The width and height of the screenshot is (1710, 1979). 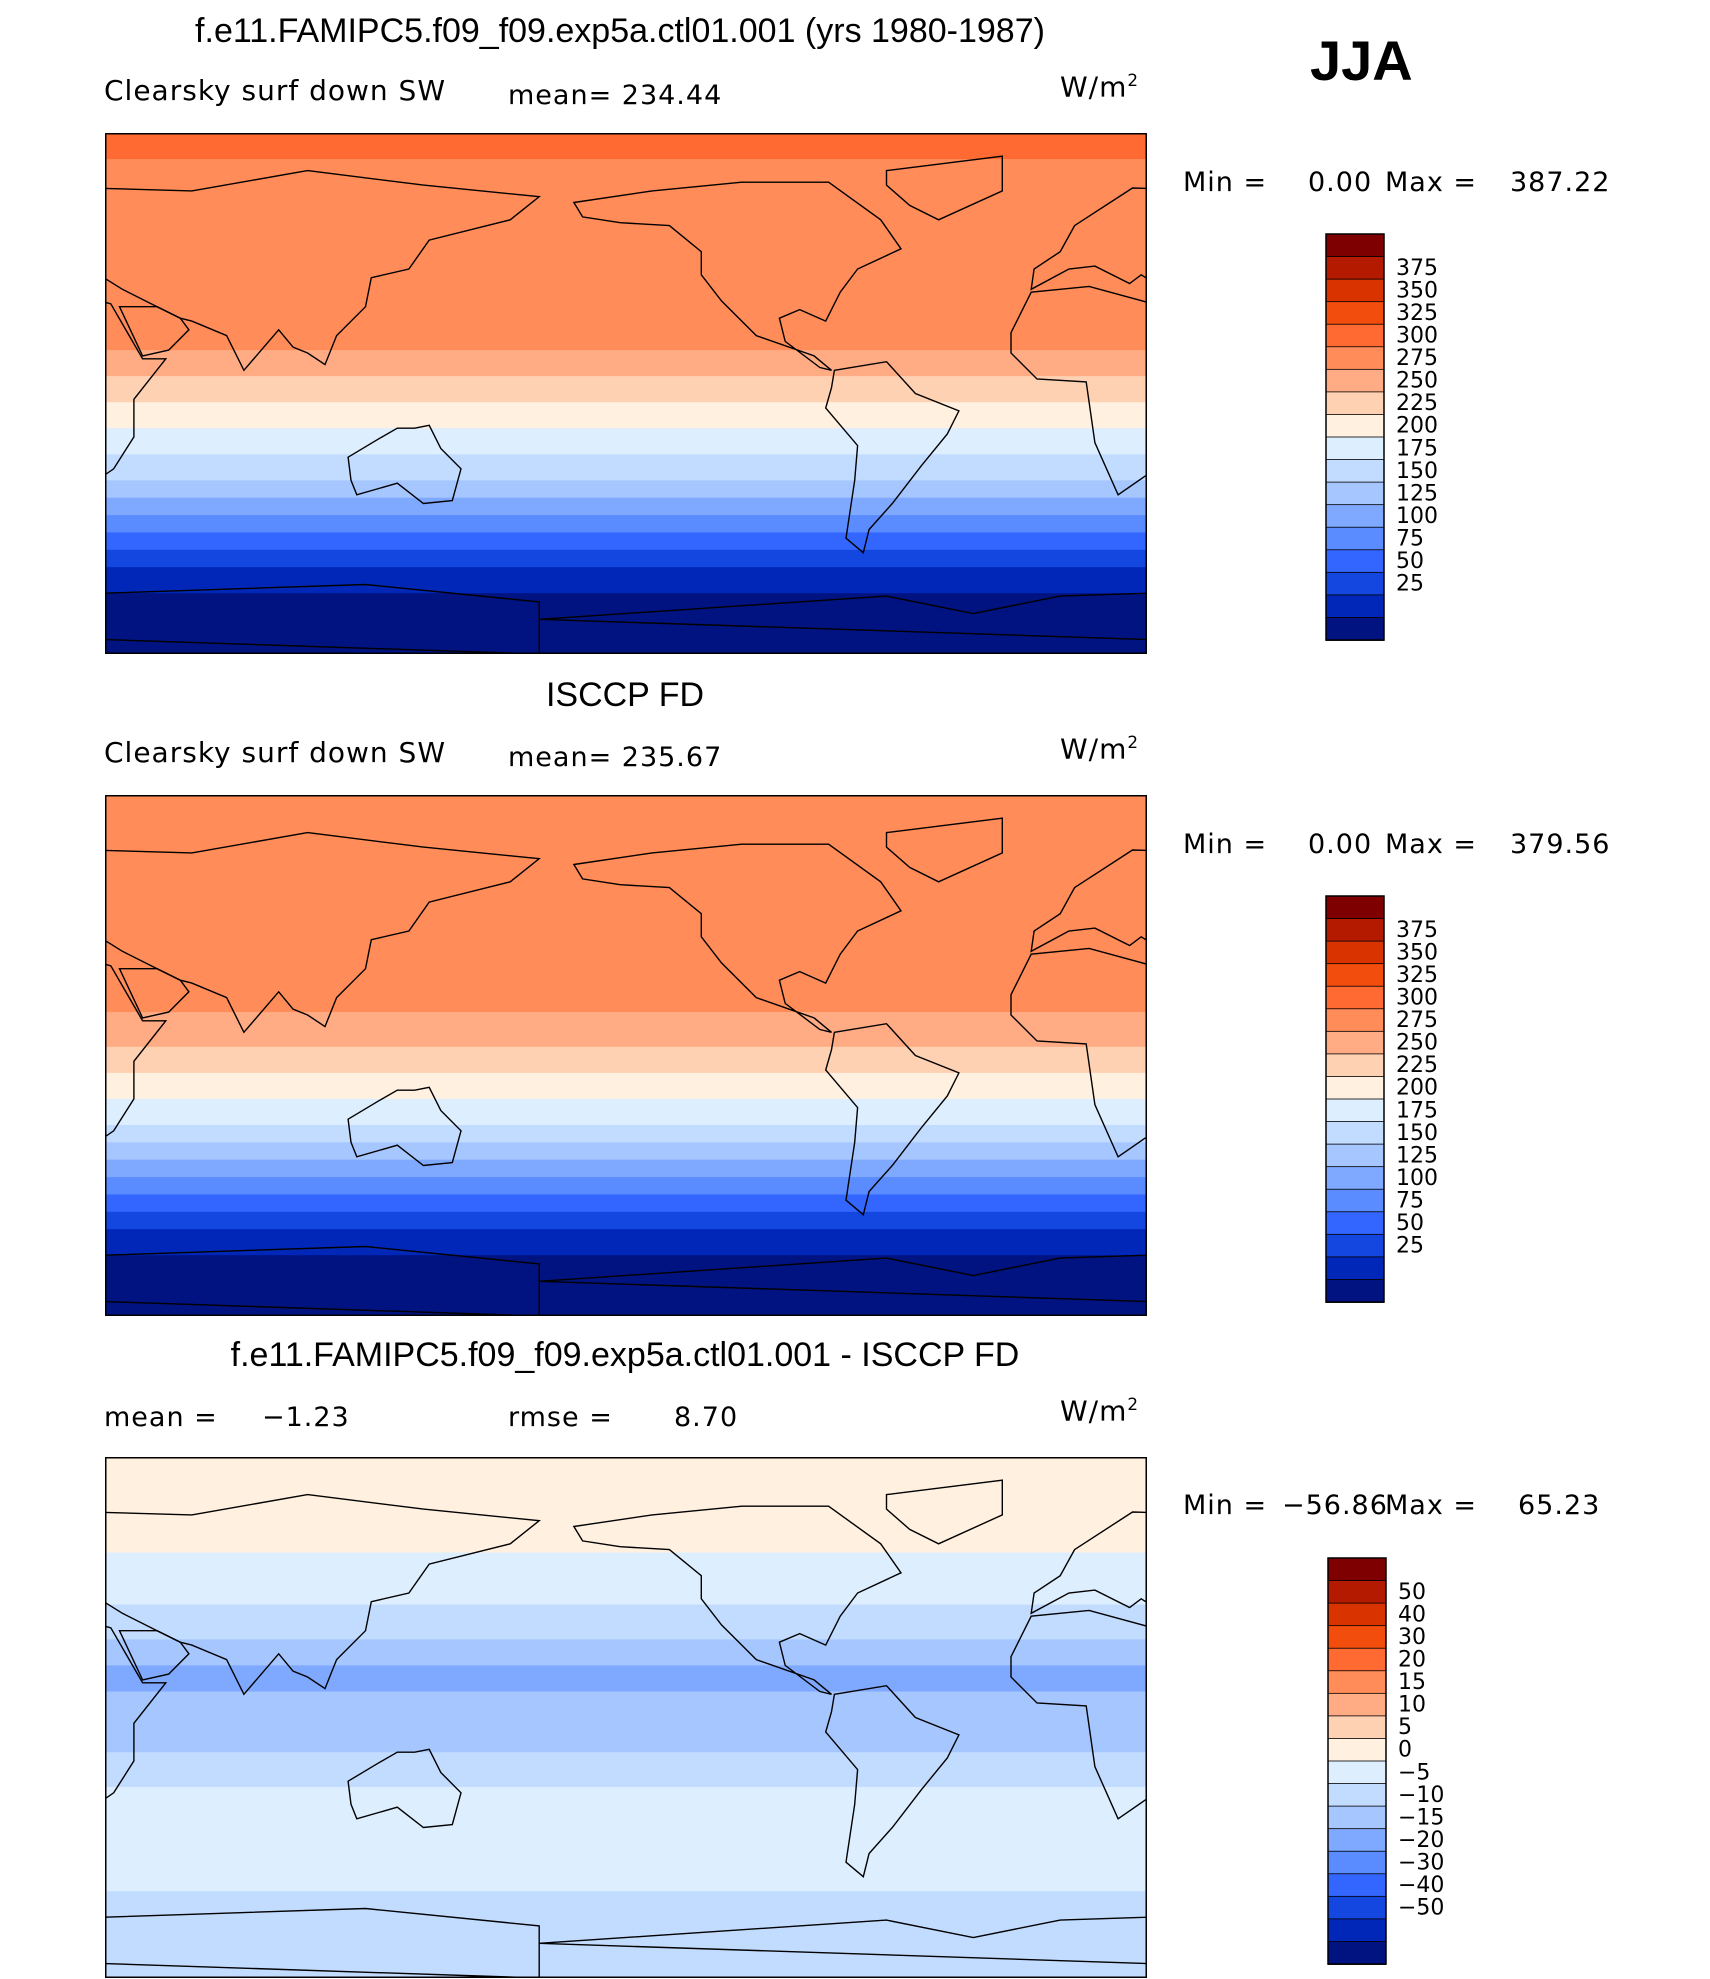 I want to click on colorbar1-tick-label: 350, so click(x=1417, y=290).